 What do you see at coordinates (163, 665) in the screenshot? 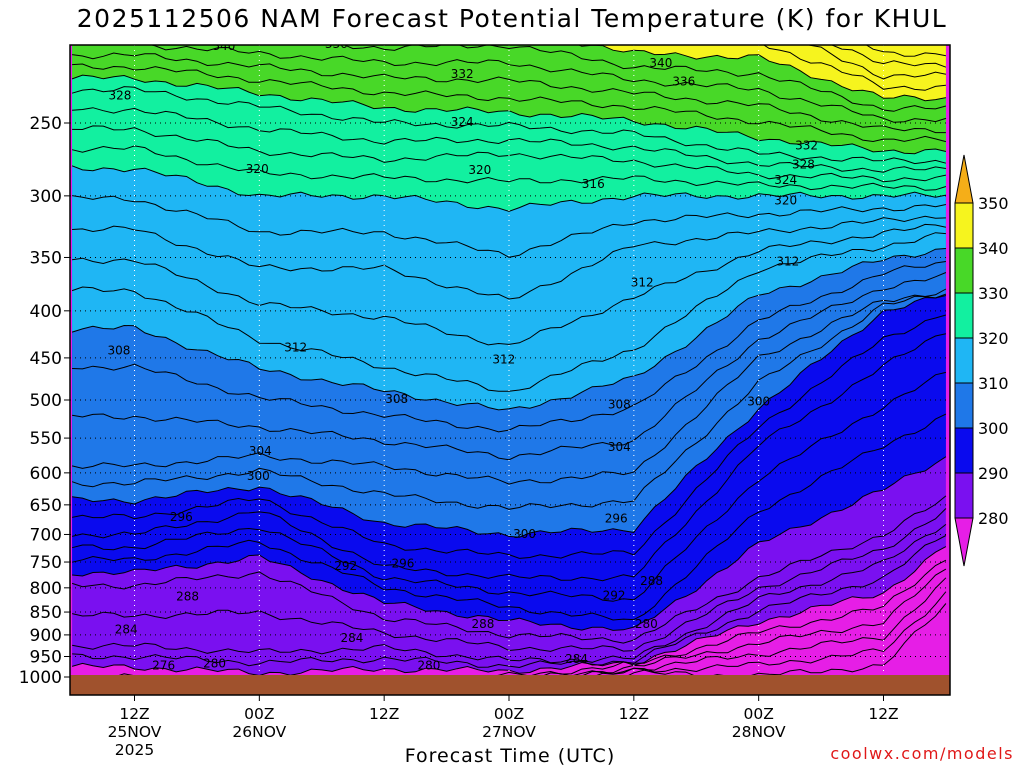
I see `contour-label: 276` at bounding box center [163, 665].